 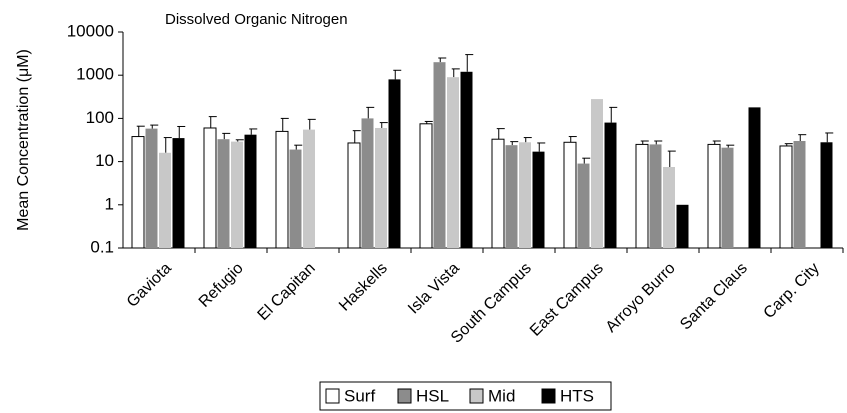 What do you see at coordinates (256, 19) in the screenshot?
I see `chart-title: Dissolved Organic Nitrogen` at bounding box center [256, 19].